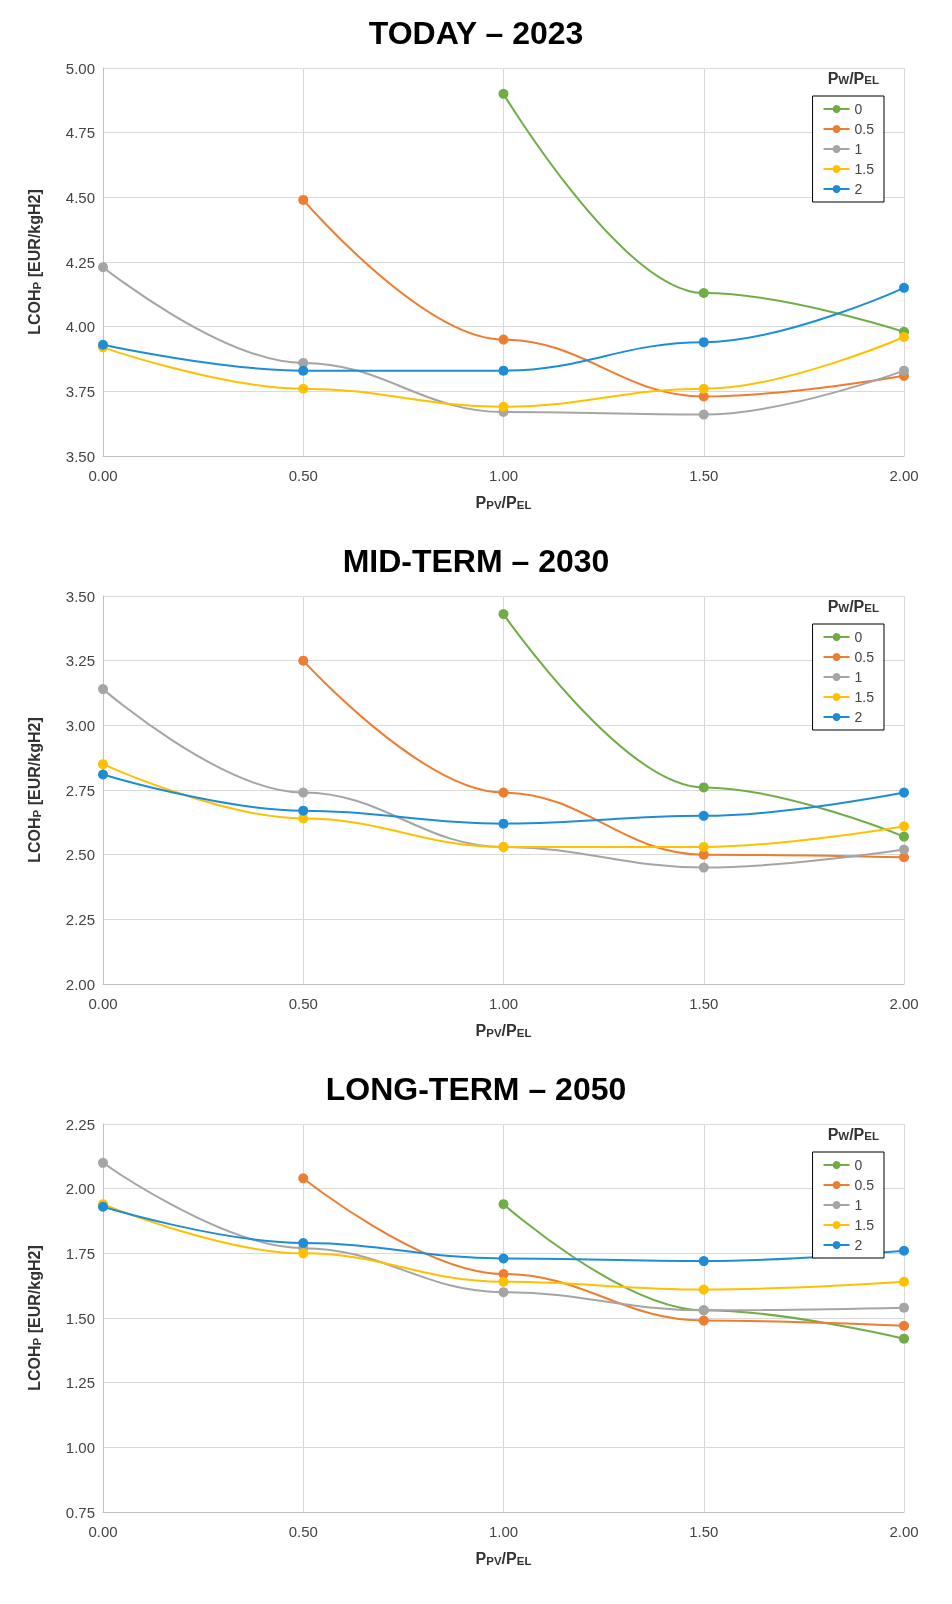 The height and width of the screenshot is (1604, 952). What do you see at coordinates (80, 1318) in the screenshot?
I see `y-tick-label: 1.50` at bounding box center [80, 1318].